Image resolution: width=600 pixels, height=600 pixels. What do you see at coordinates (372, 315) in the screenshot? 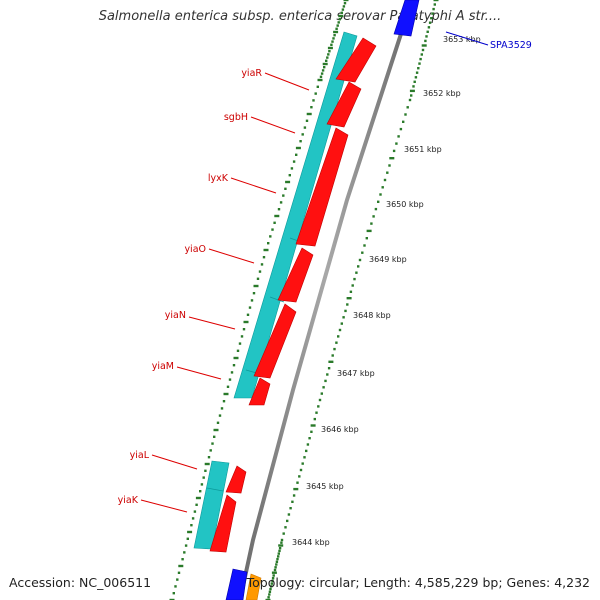
I see `tick-label: 3648 kbp` at bounding box center [372, 315].